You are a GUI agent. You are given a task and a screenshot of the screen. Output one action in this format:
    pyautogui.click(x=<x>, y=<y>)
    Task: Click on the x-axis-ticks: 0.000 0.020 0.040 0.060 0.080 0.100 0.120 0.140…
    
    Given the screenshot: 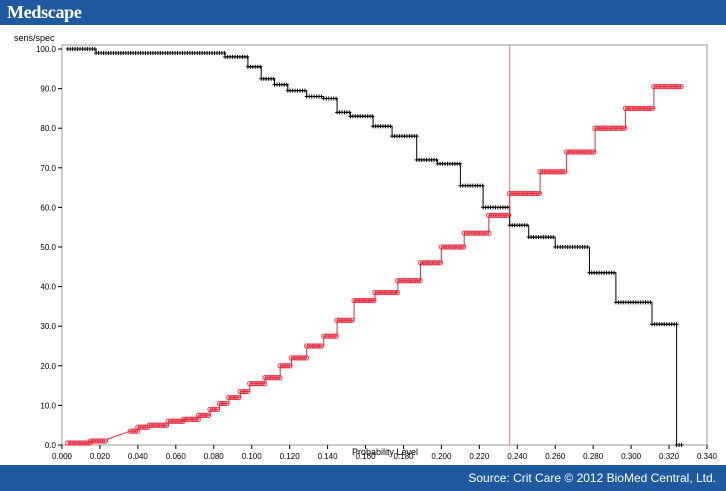 What is the action you would take?
    pyautogui.click(x=385, y=453)
    